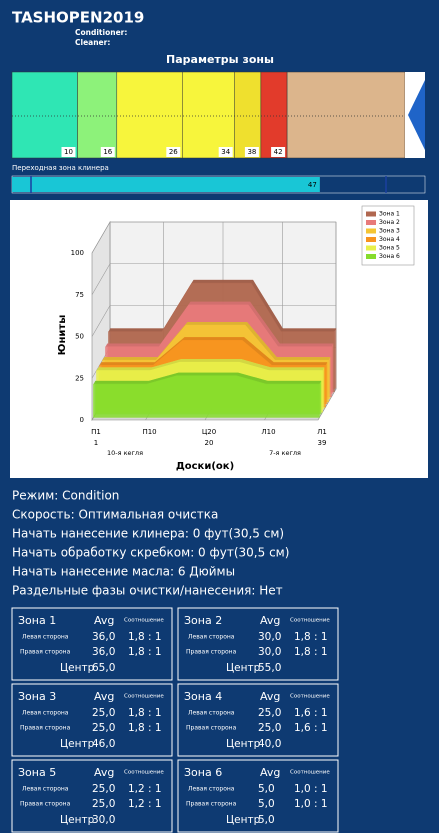 The image size is (439, 833). What do you see at coordinates (147, 591) in the screenshot?
I see `info-line: Раздельные фазы очистки/нанесения: Нет` at bounding box center [147, 591].